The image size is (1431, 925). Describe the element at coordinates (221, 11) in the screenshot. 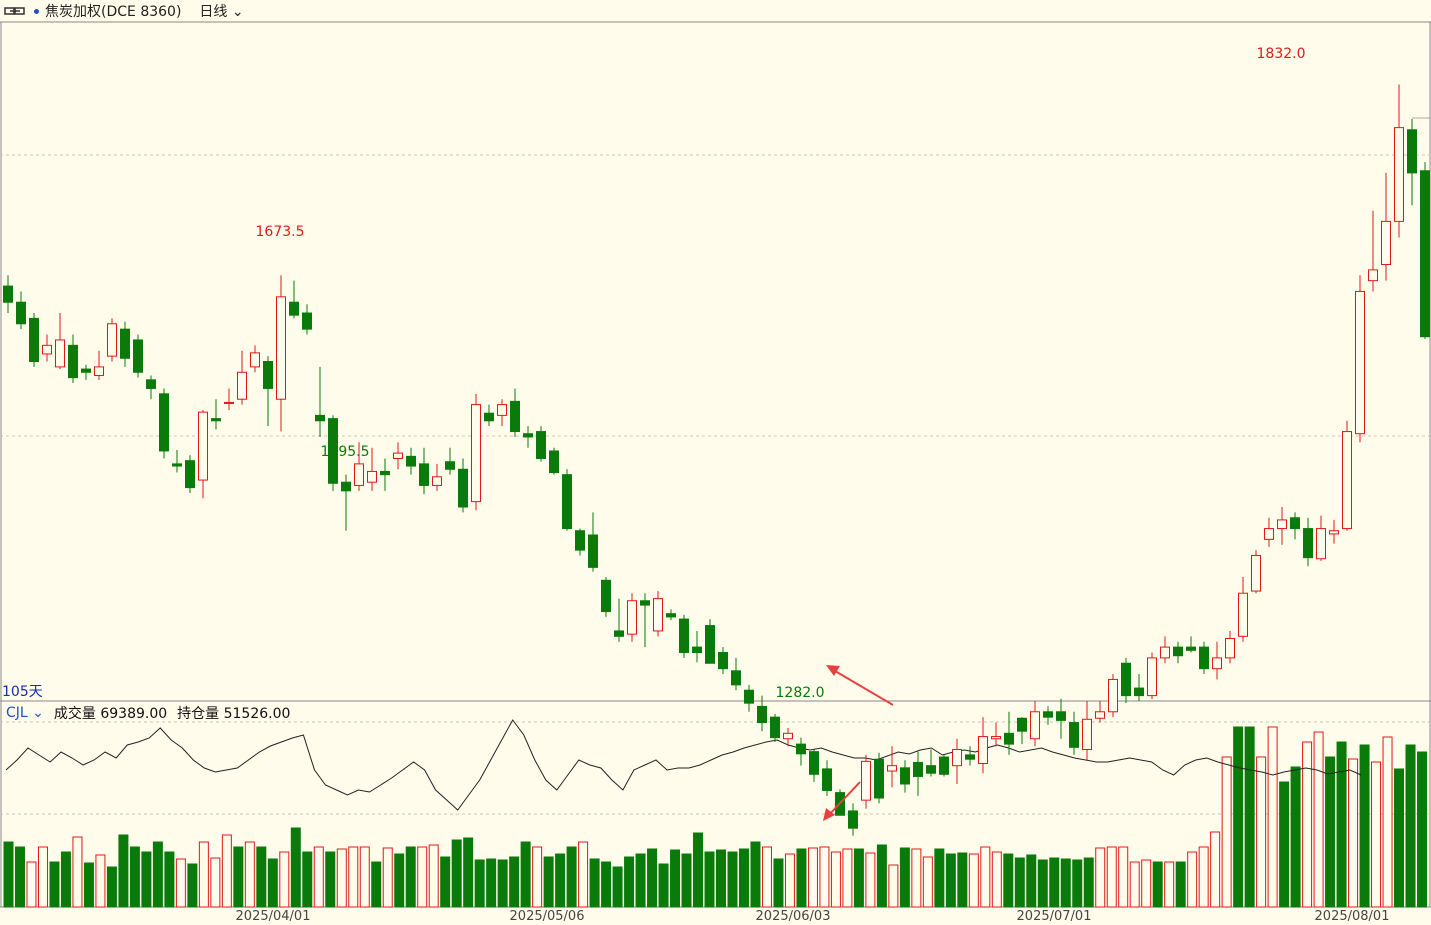

I see `period-selector: 日线 ⌄` at that location.